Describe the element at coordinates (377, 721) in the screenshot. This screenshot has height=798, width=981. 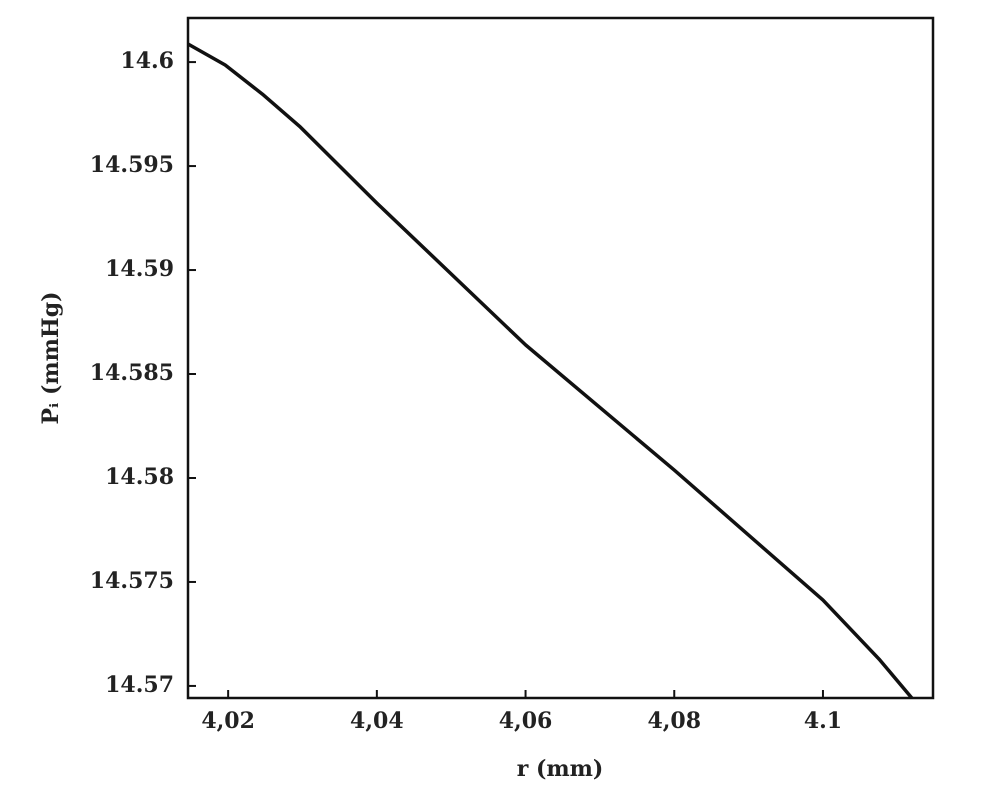
I see `x-tick-label: 4,04` at that location.